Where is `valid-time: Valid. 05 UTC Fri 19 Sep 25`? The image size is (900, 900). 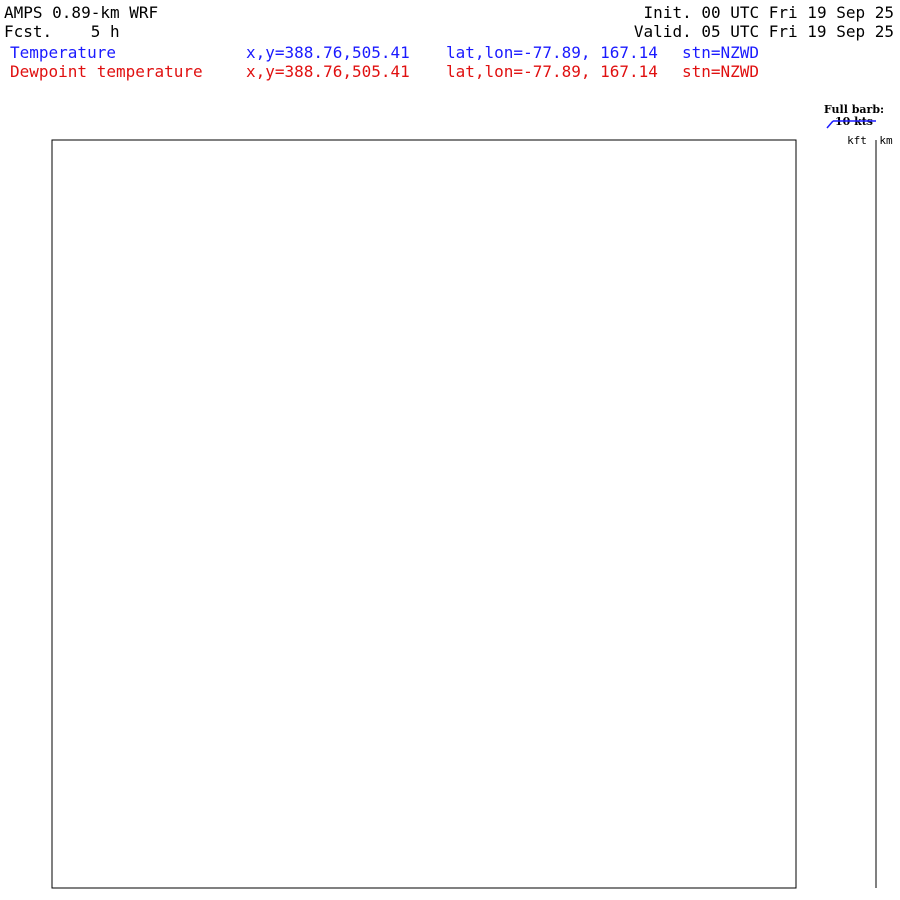 valid-time: Valid. 05 UTC Fri 19 Sep 25 is located at coordinates (763, 31).